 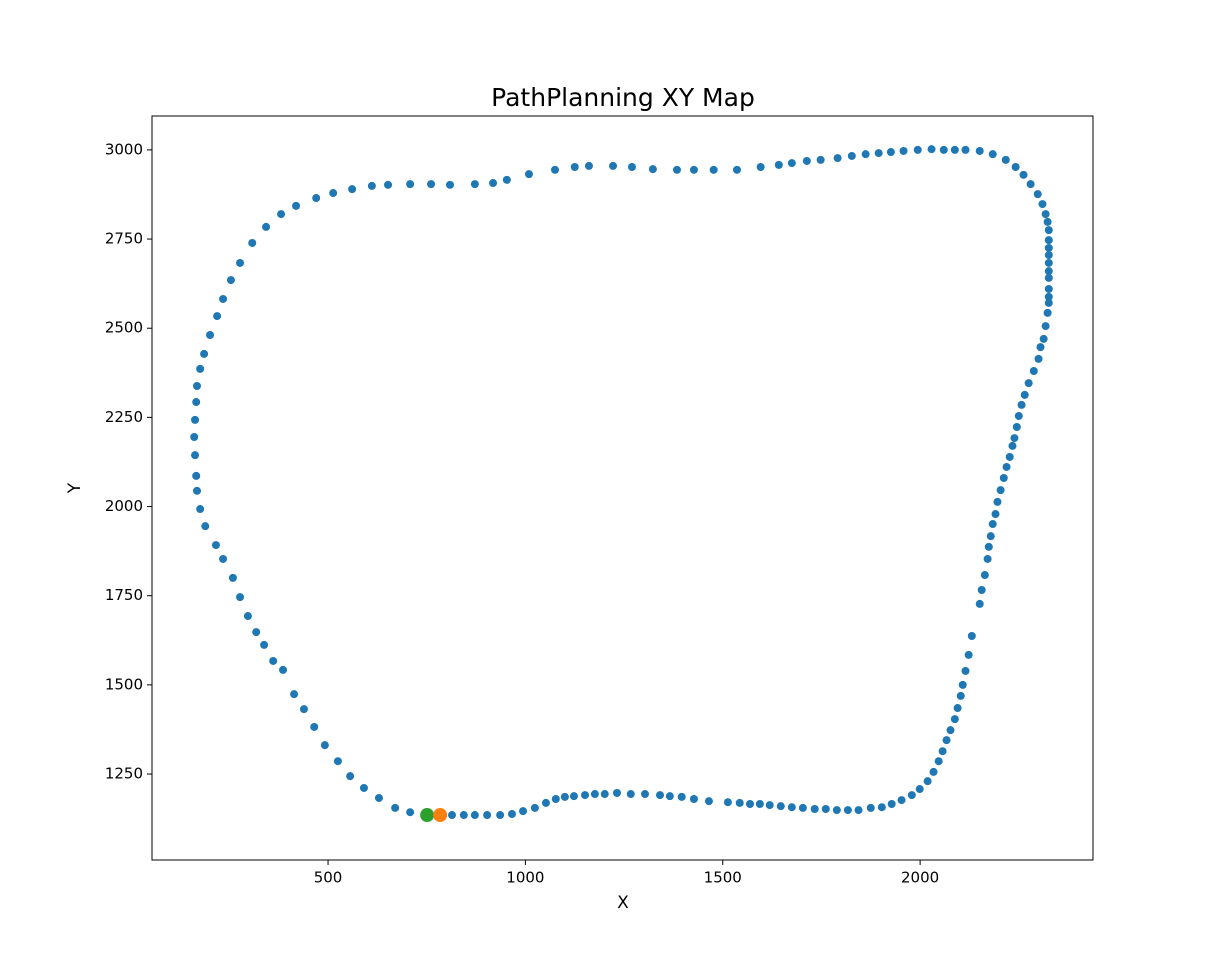 I want to click on x-tick-label: 1500, so click(x=723, y=878).